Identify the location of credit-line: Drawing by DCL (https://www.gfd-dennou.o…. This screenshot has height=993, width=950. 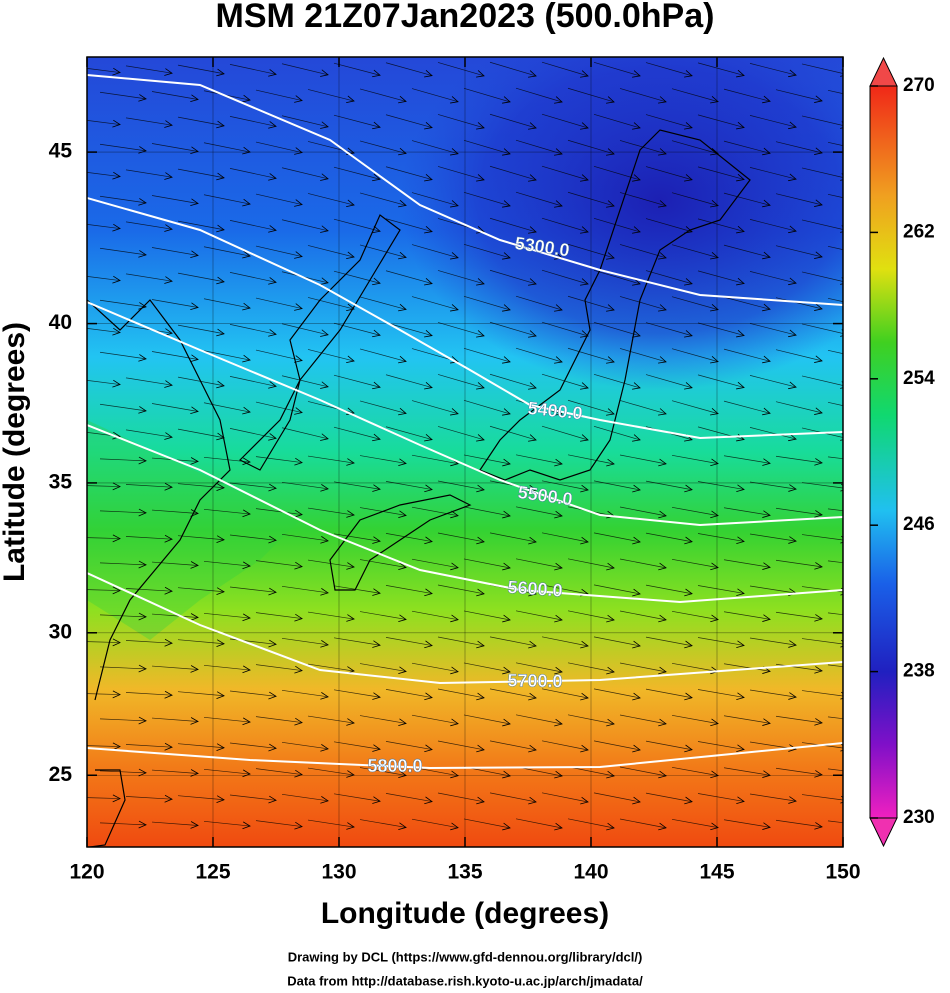
(465, 956).